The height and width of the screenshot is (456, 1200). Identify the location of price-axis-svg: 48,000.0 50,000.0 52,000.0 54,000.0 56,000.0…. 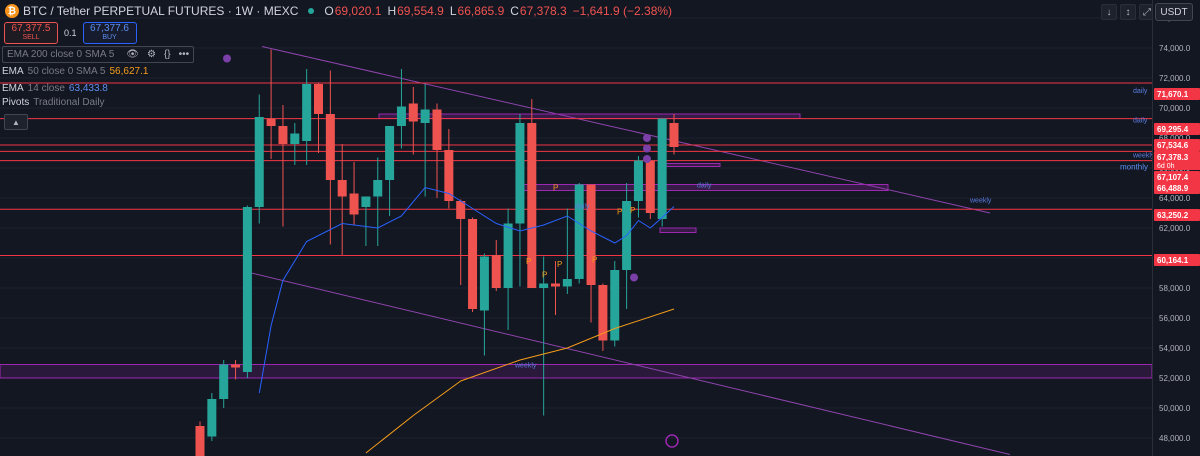
(1176, 228).